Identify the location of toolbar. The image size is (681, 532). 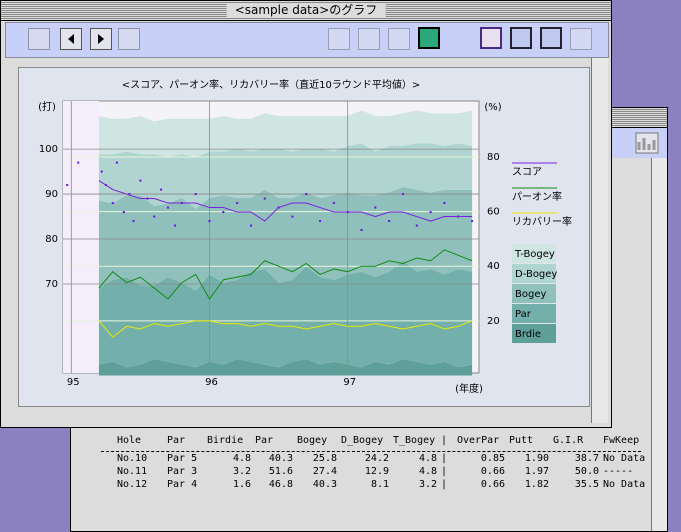
(307, 40).